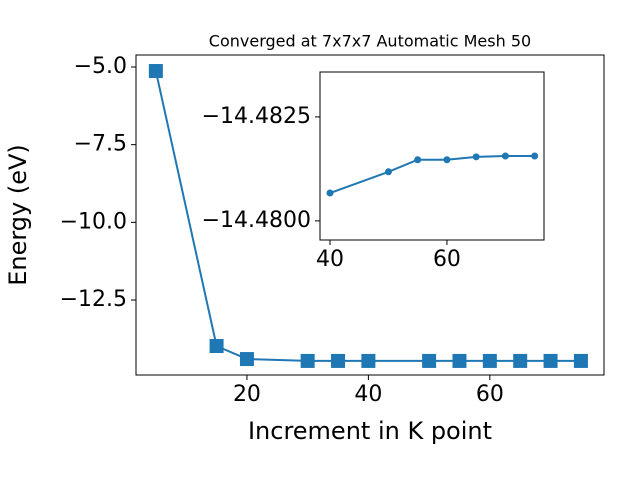 The height and width of the screenshot is (480, 640). Describe the element at coordinates (370, 41) in the screenshot. I see `chart-title: Converged at 7x7x7 Automatic Mesh 50` at that location.